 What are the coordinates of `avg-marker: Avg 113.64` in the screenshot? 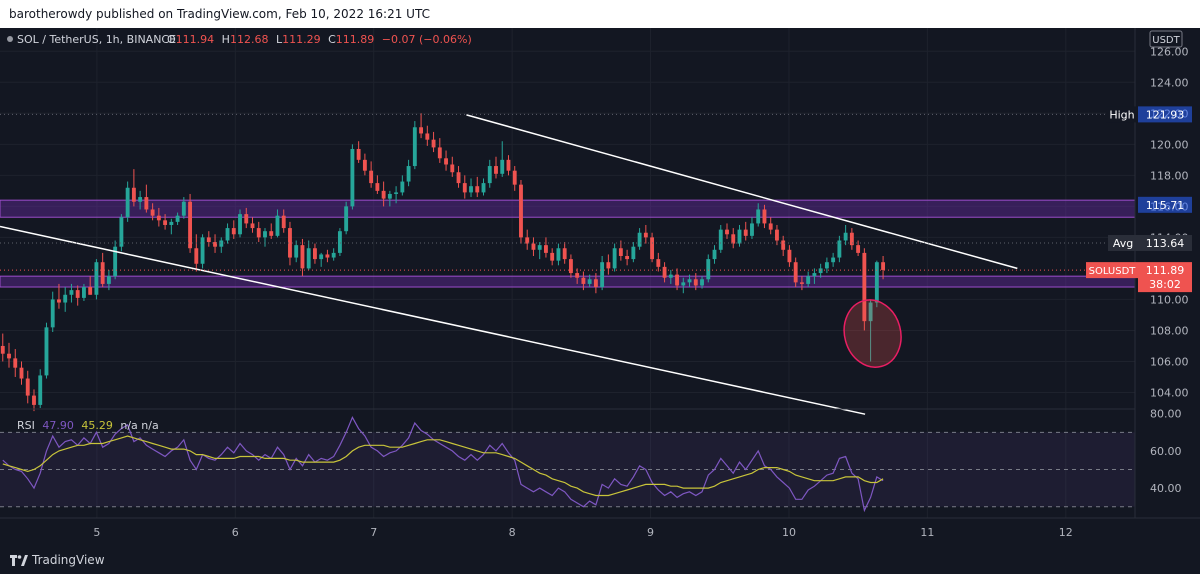 It's located at (1150, 242).